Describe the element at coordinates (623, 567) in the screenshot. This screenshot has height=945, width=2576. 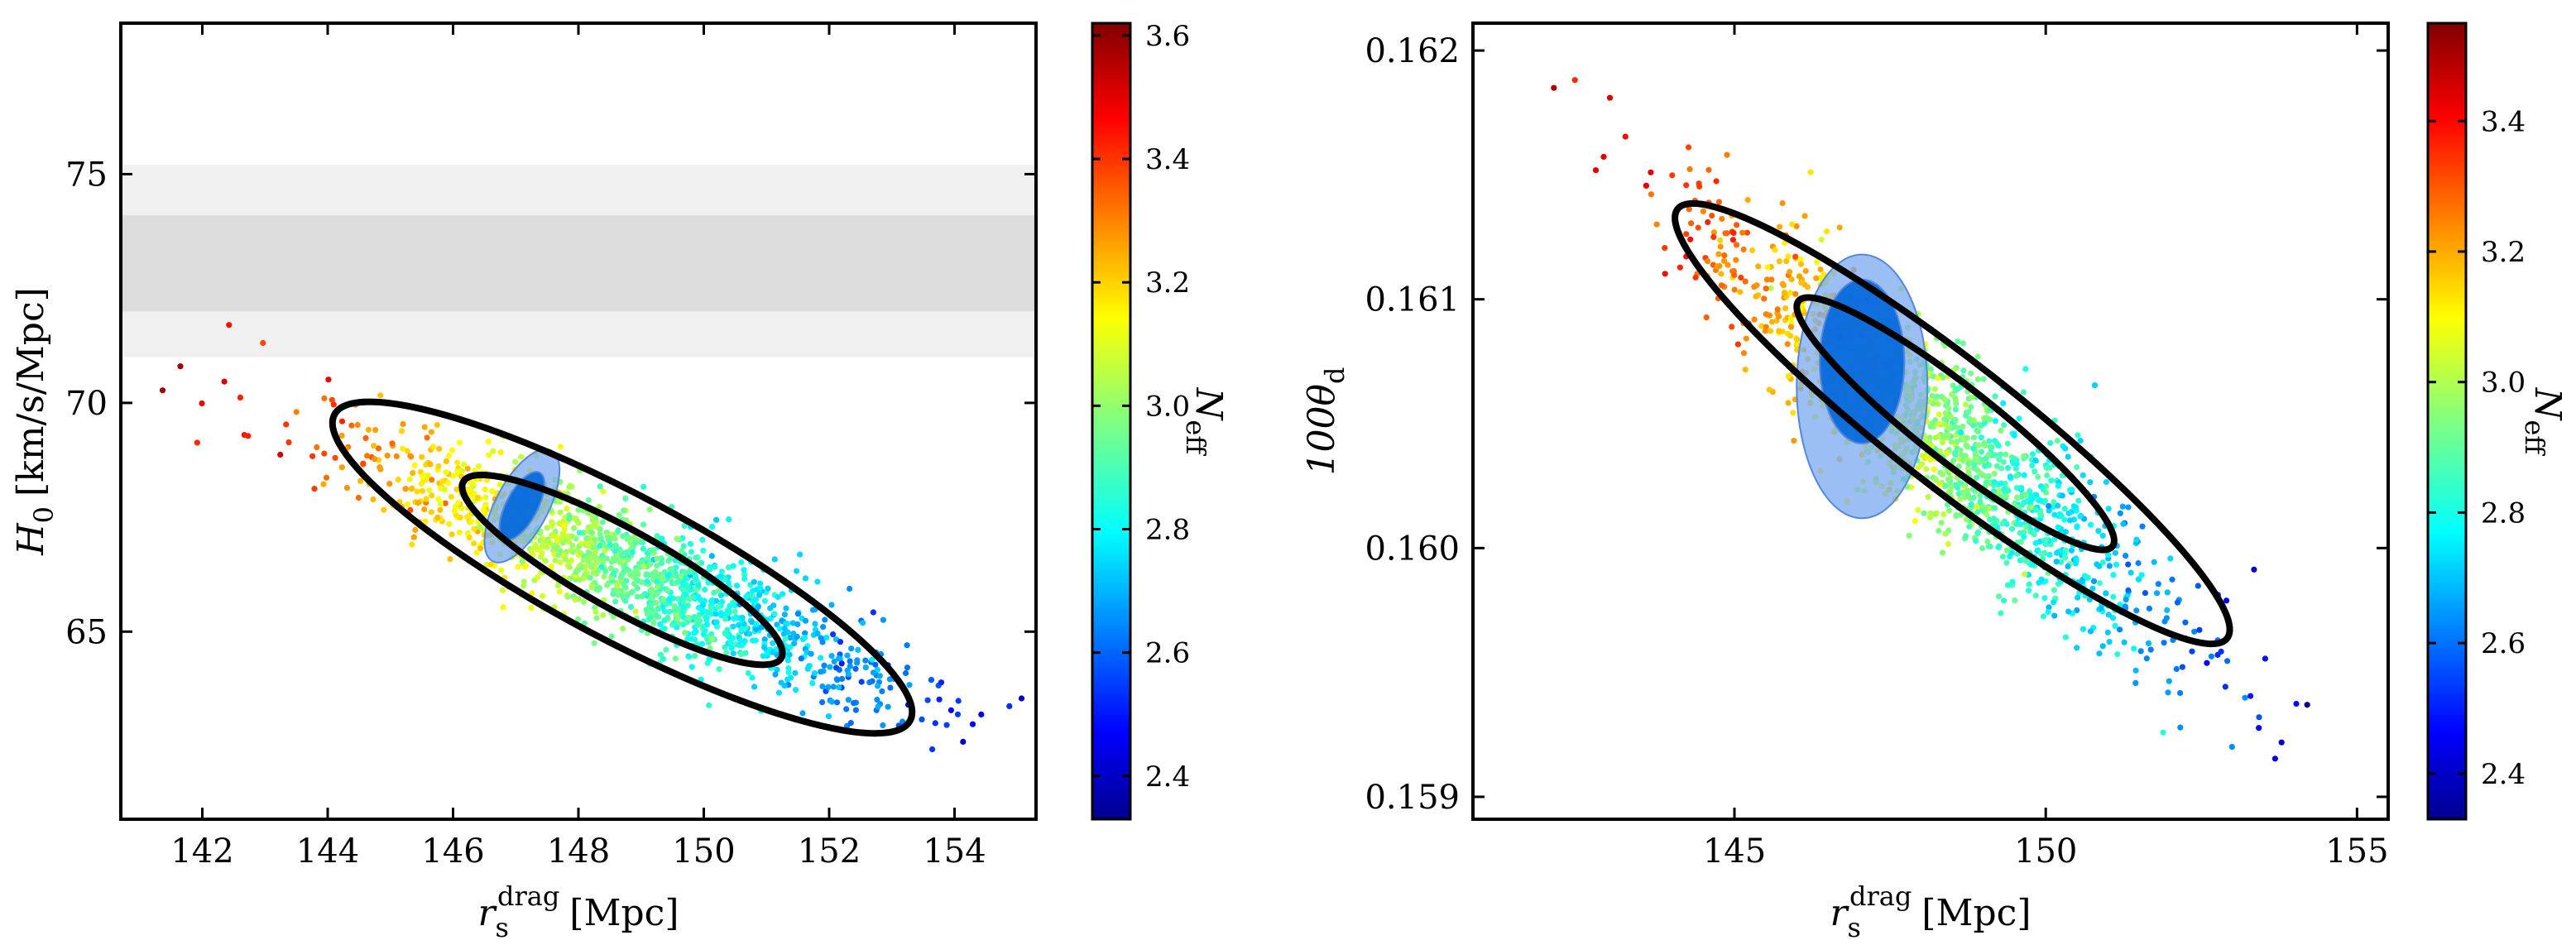
I see `contour-95%` at that location.